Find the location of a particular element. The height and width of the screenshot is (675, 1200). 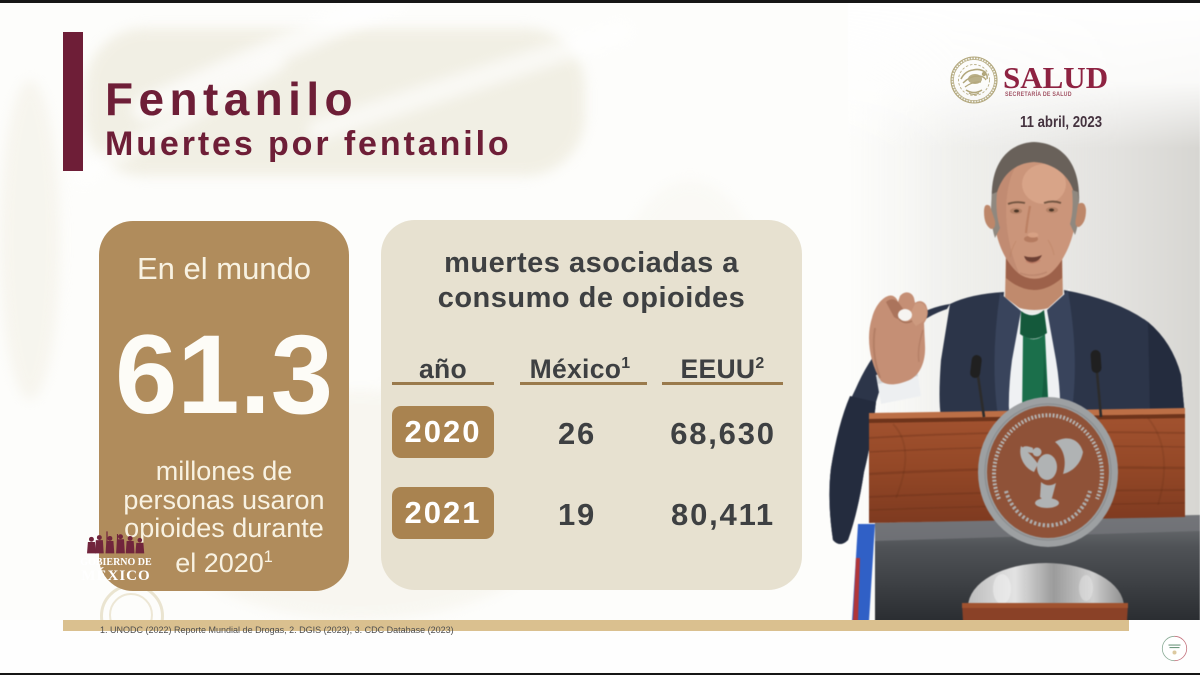

svg-text: MÉXICO is located at coordinates (115, 575).